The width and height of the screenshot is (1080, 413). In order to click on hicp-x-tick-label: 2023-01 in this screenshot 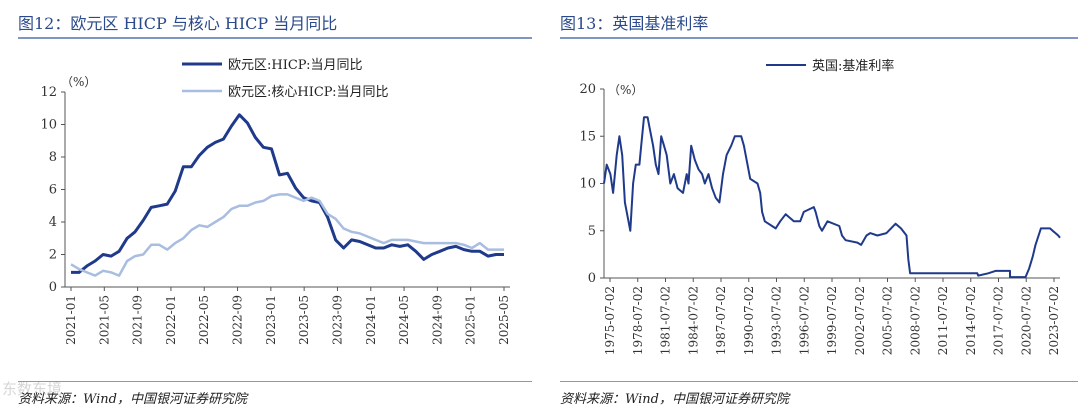, I will do `click(271, 320)`.